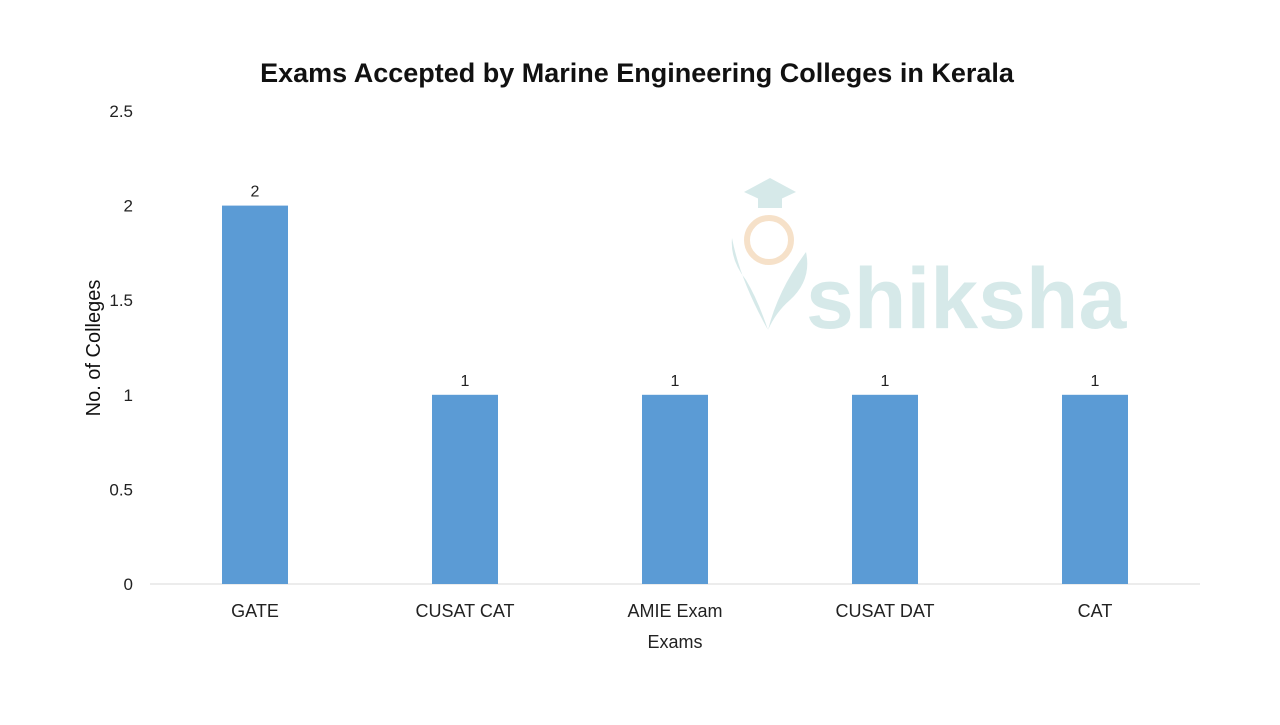 The width and height of the screenshot is (1280, 725). I want to click on watermark-pen-nib-icon, so click(769, 284).